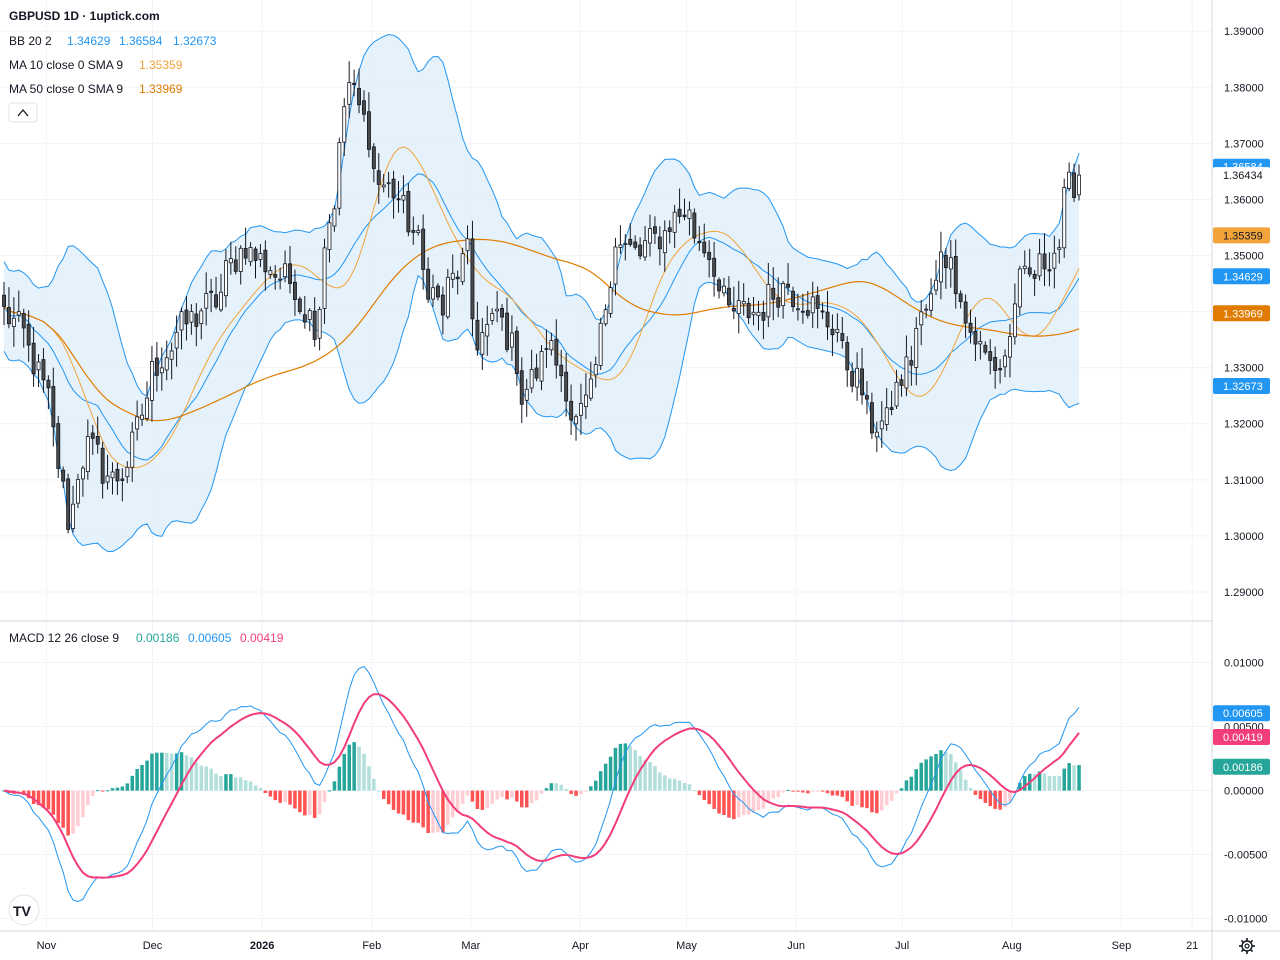  Describe the element at coordinates (1241, 737) in the screenshot. I see `signal-line-tag: 0.00419` at that location.